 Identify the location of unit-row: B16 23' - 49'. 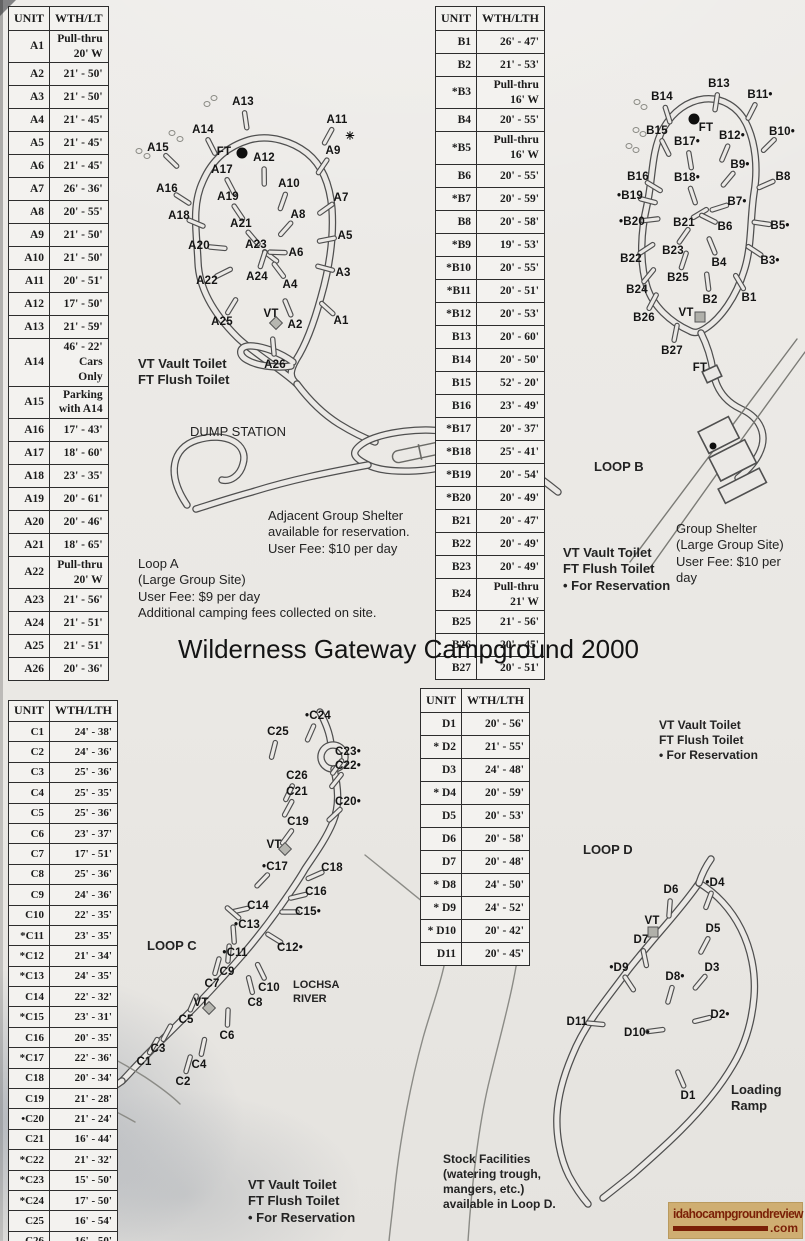
(489, 405).